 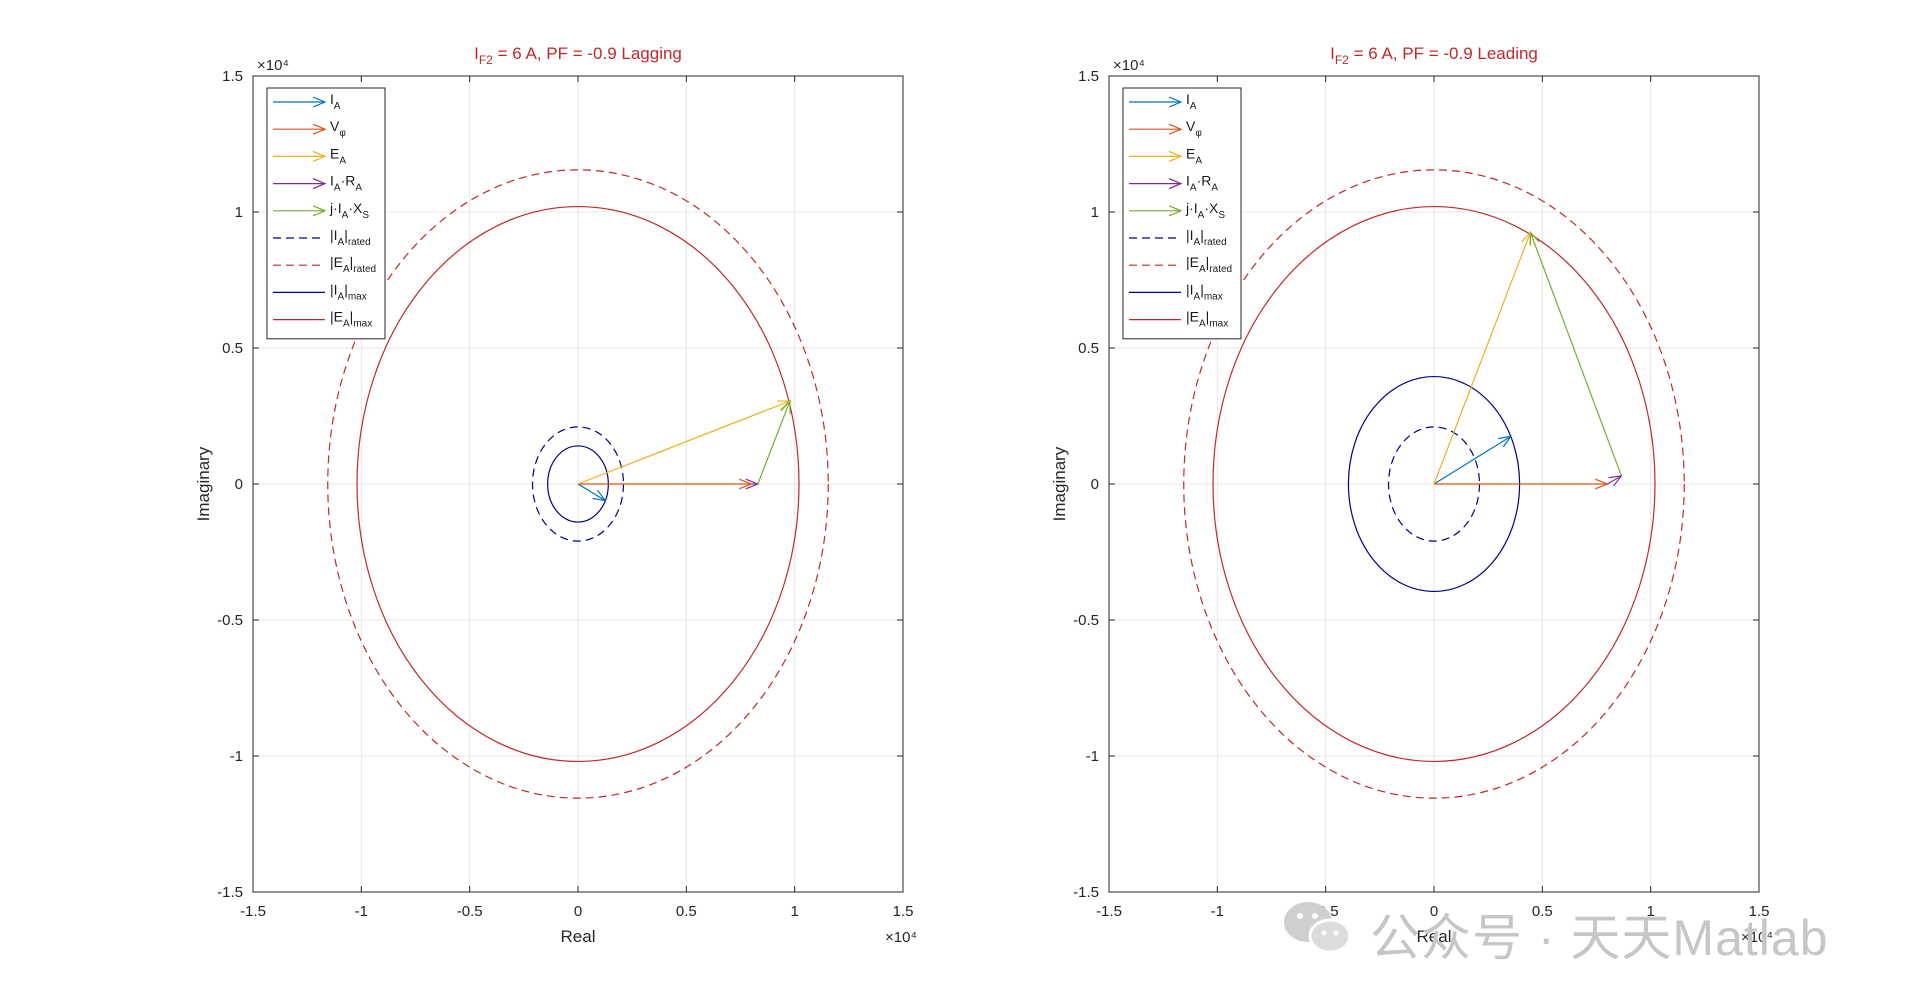 I want to click on legend-label-8: |EA|max, so click(x=1207, y=319).